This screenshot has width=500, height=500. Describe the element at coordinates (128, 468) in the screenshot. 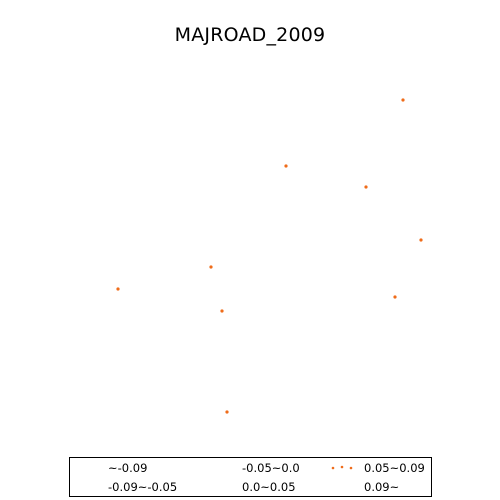

I see `legend-label-1: ~-0.09` at that location.